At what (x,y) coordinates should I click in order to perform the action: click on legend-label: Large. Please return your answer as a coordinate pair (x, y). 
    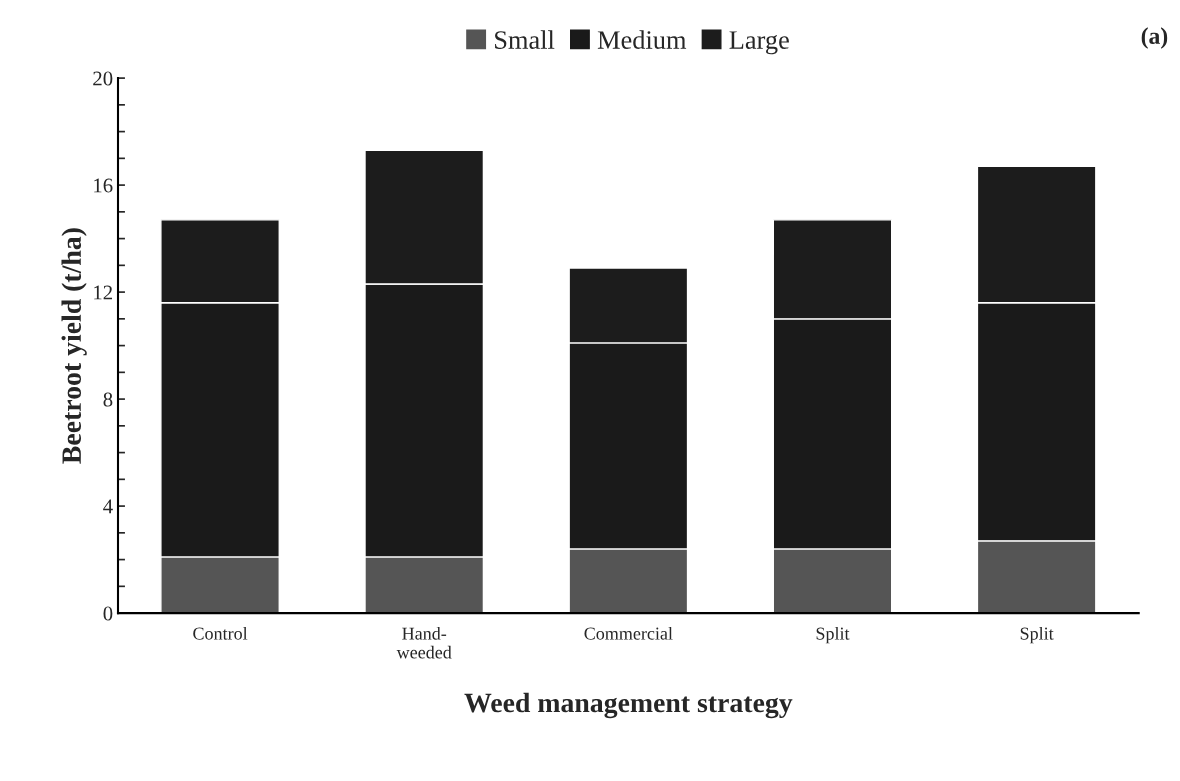
    Looking at the image, I should click on (759, 43).